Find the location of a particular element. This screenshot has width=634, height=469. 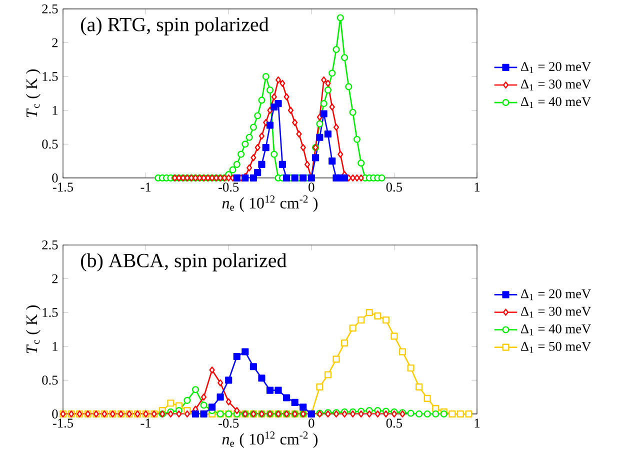

chart-title: (a) RTG, spin polarized is located at coordinates (175, 26).